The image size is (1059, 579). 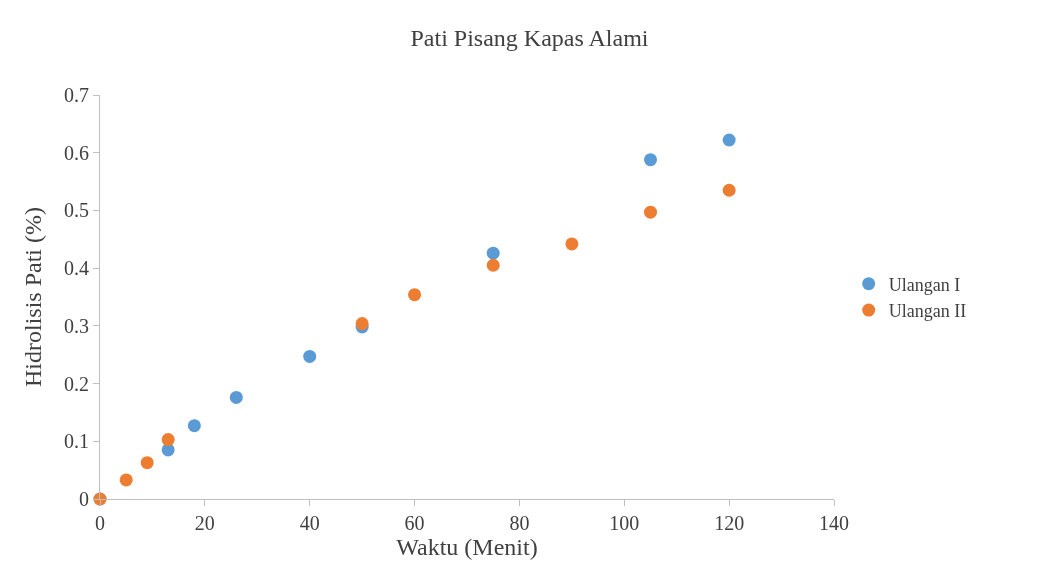 I want to click on y-tick-label: 0.7, so click(x=76, y=95).